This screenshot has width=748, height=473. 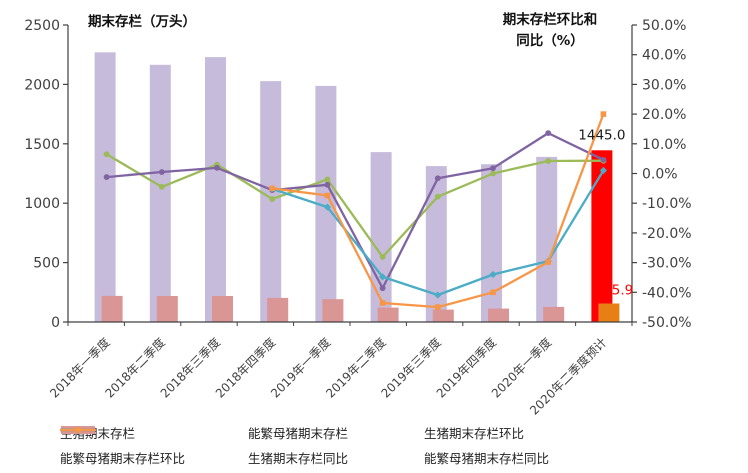 I want to click on bar-能繁母猪期末存栏-2019年三季度, so click(x=443, y=315).